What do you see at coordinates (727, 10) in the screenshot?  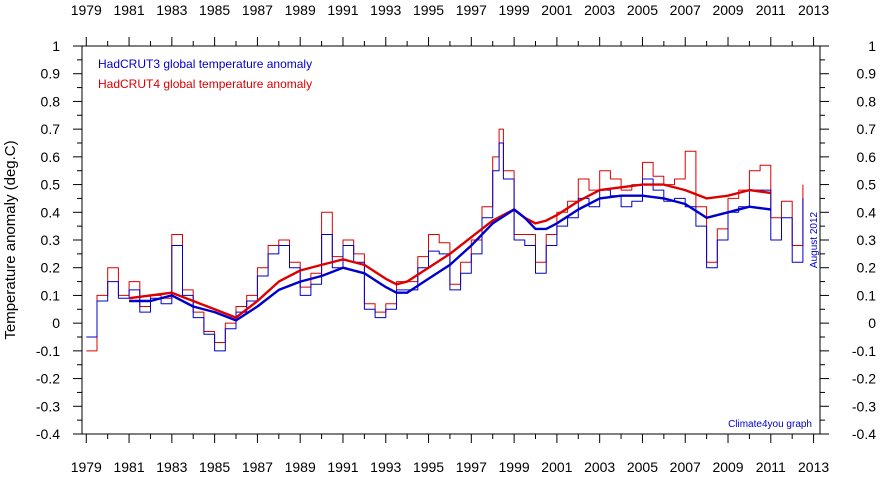 I see `x-tick-label-top: 2009` at bounding box center [727, 10].